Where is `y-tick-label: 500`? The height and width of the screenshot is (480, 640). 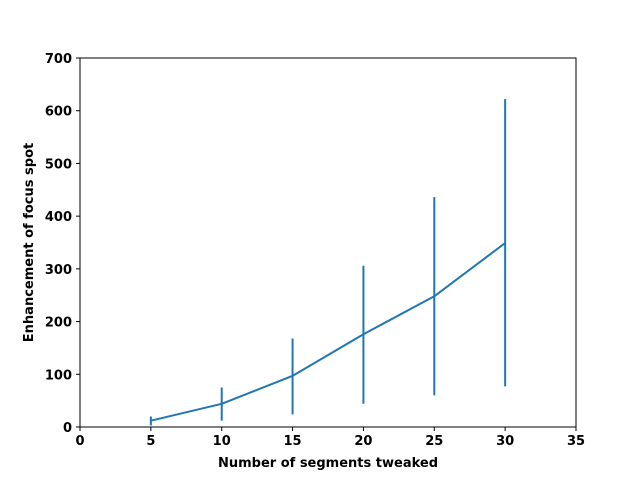 y-tick-label: 500 is located at coordinates (58, 164).